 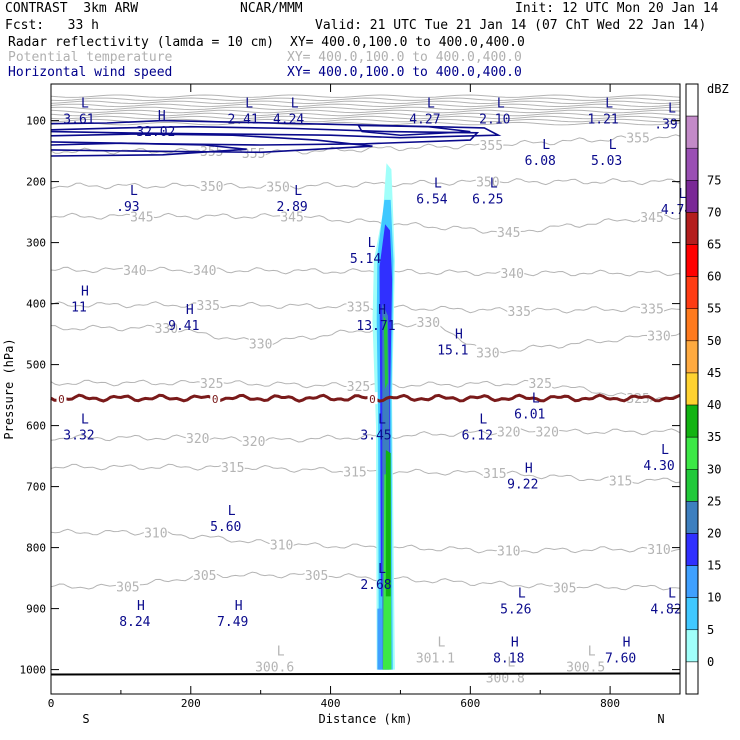 What do you see at coordinates (620, 658) in the screenshot?
I see `wind-extreme-value: 7.60` at bounding box center [620, 658].